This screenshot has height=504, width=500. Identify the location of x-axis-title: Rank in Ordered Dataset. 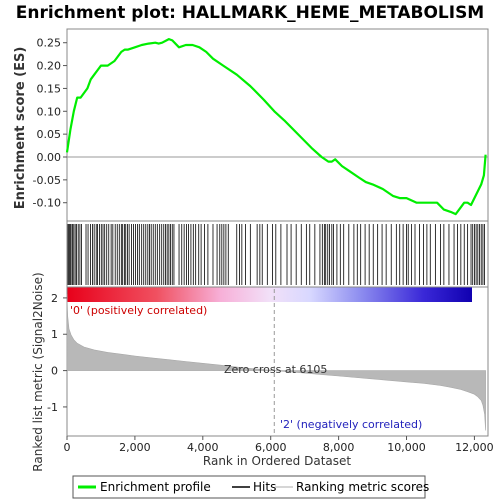
(277, 461).